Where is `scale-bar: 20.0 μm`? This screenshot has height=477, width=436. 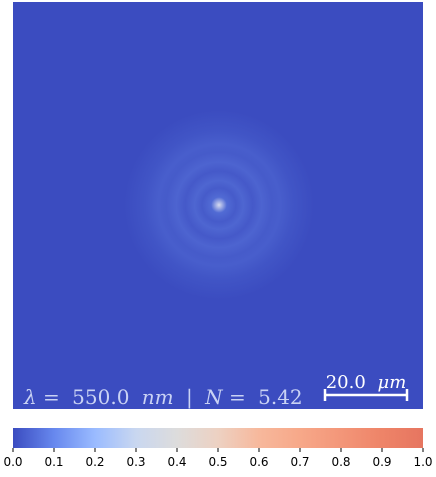
scale-bar: 20.0 μm is located at coordinates (366, 386).